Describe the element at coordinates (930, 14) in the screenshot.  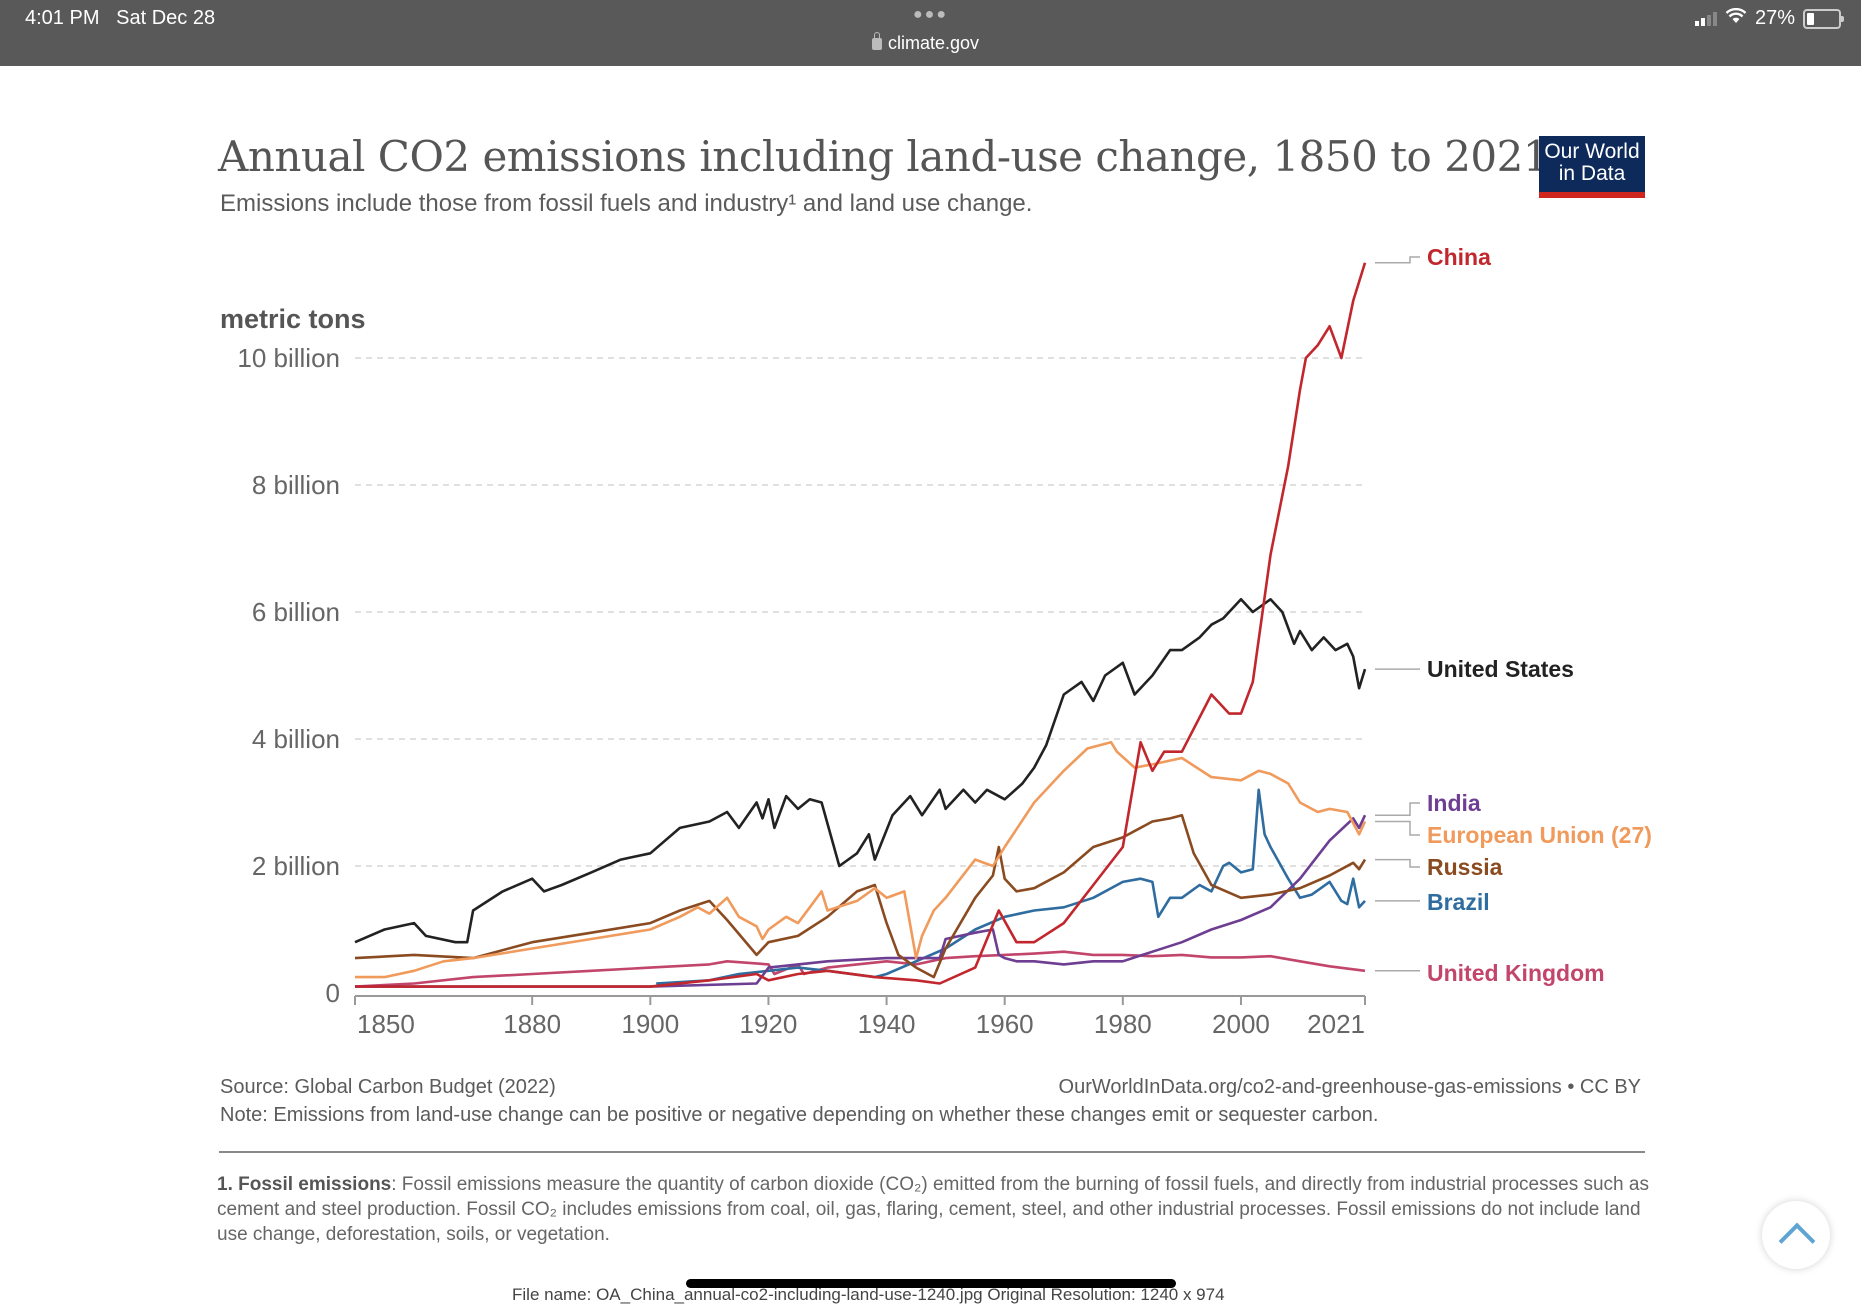
I see `more-dots-icon: ●●●` at that location.